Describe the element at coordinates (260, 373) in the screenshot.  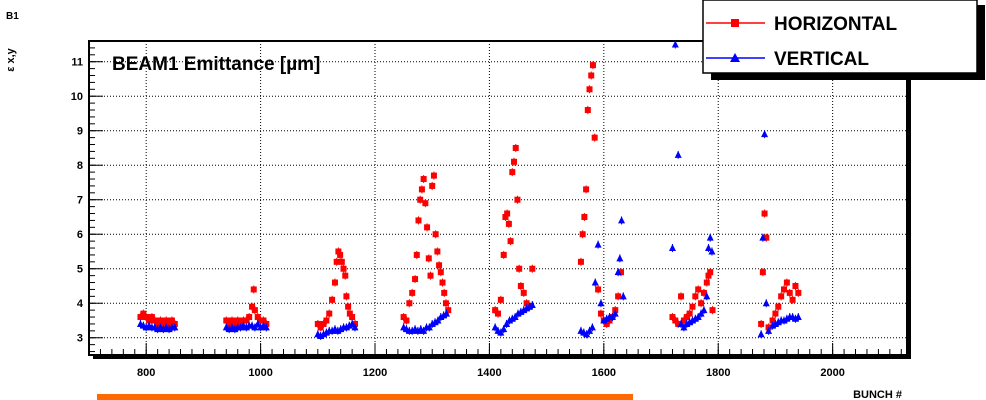
I see `x-tick-label: 1000` at that location.